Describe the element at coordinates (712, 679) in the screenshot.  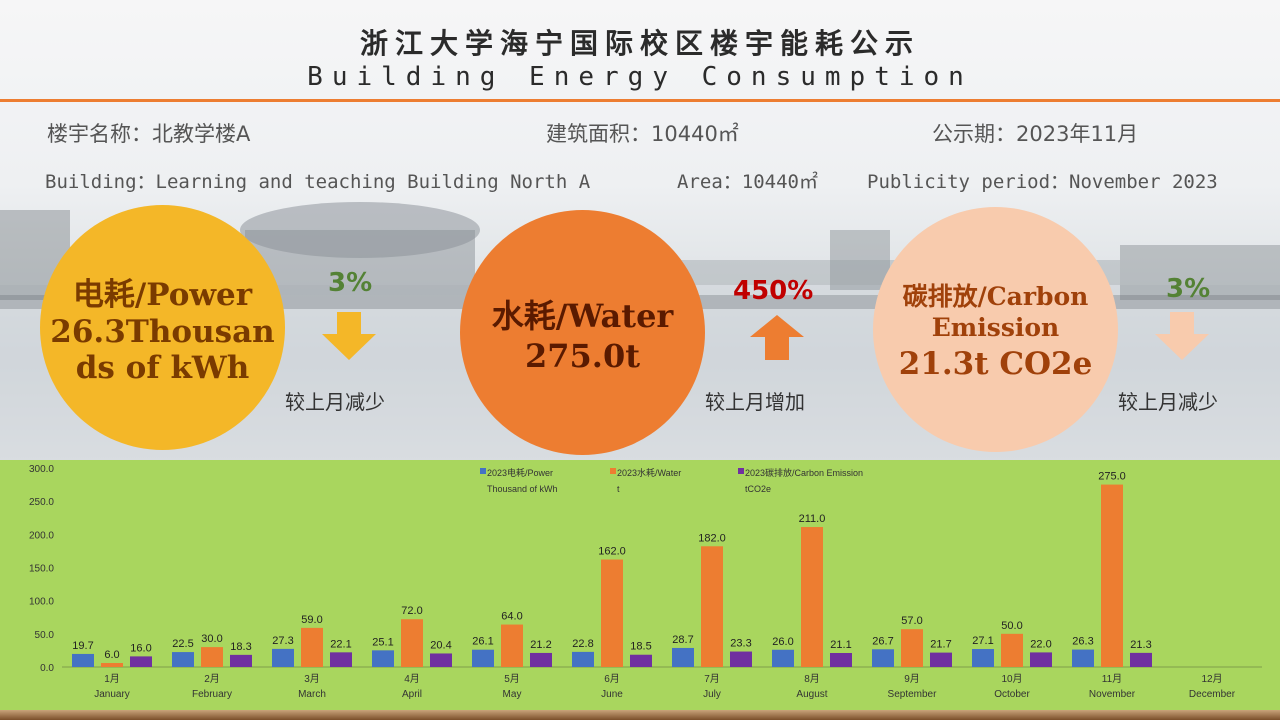
I see `x-tick-label-cn: 7月` at that location.